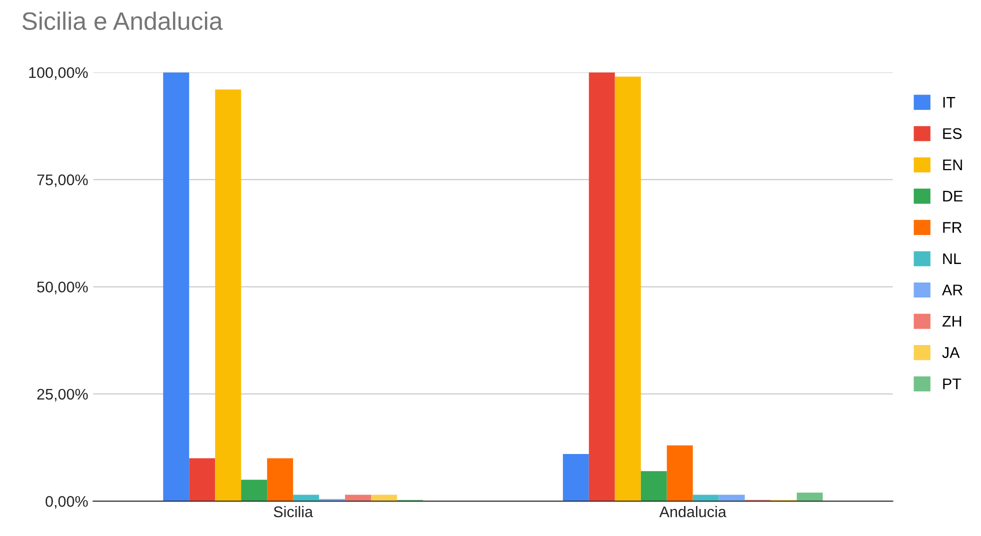 This screenshot has width=981, height=536. What do you see at coordinates (952, 227) in the screenshot?
I see `legend-label: FR` at bounding box center [952, 227].